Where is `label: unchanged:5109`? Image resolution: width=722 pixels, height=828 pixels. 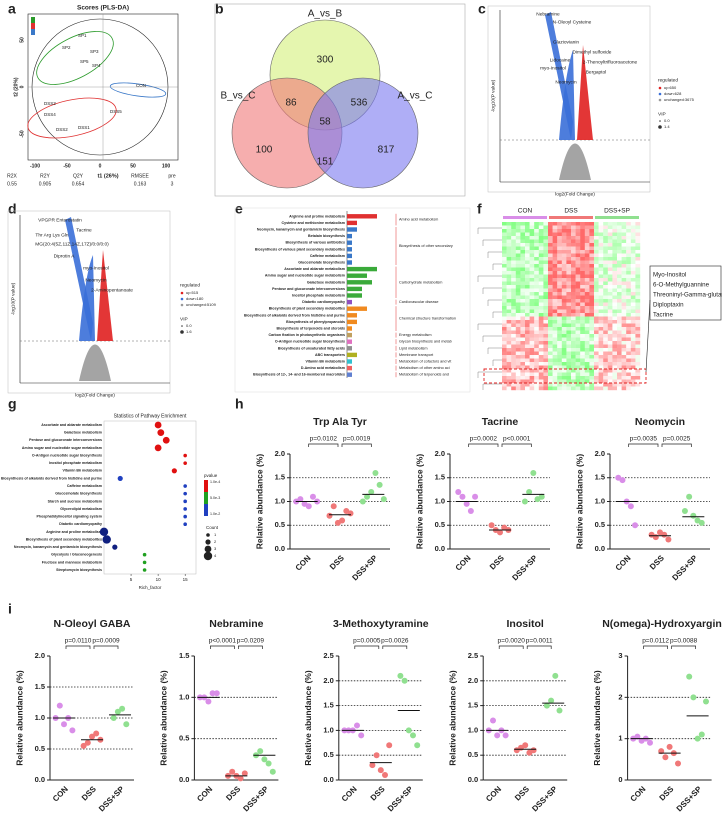
label: unchanged:5109 is located at coordinates (201, 304).